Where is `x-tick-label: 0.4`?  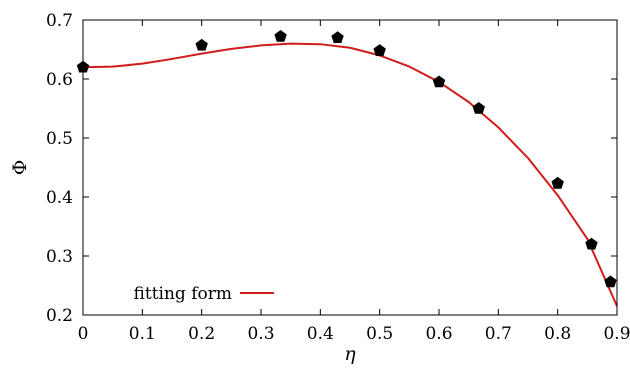 x-tick-label: 0.4 is located at coordinates (320, 334).